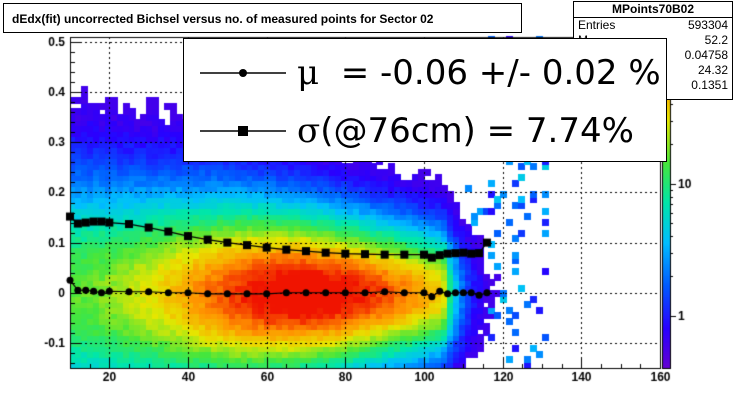  I want to click on legend-entry-sigma: σ(@76cm) = 7.74%, so click(425, 132).